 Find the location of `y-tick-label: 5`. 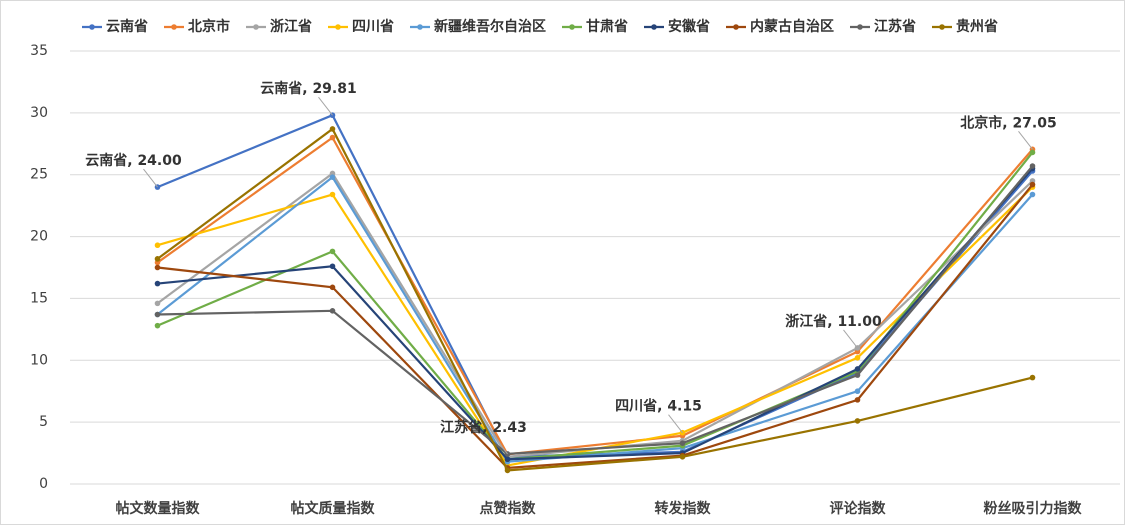

y-tick-label: 5 is located at coordinates (43, 422).